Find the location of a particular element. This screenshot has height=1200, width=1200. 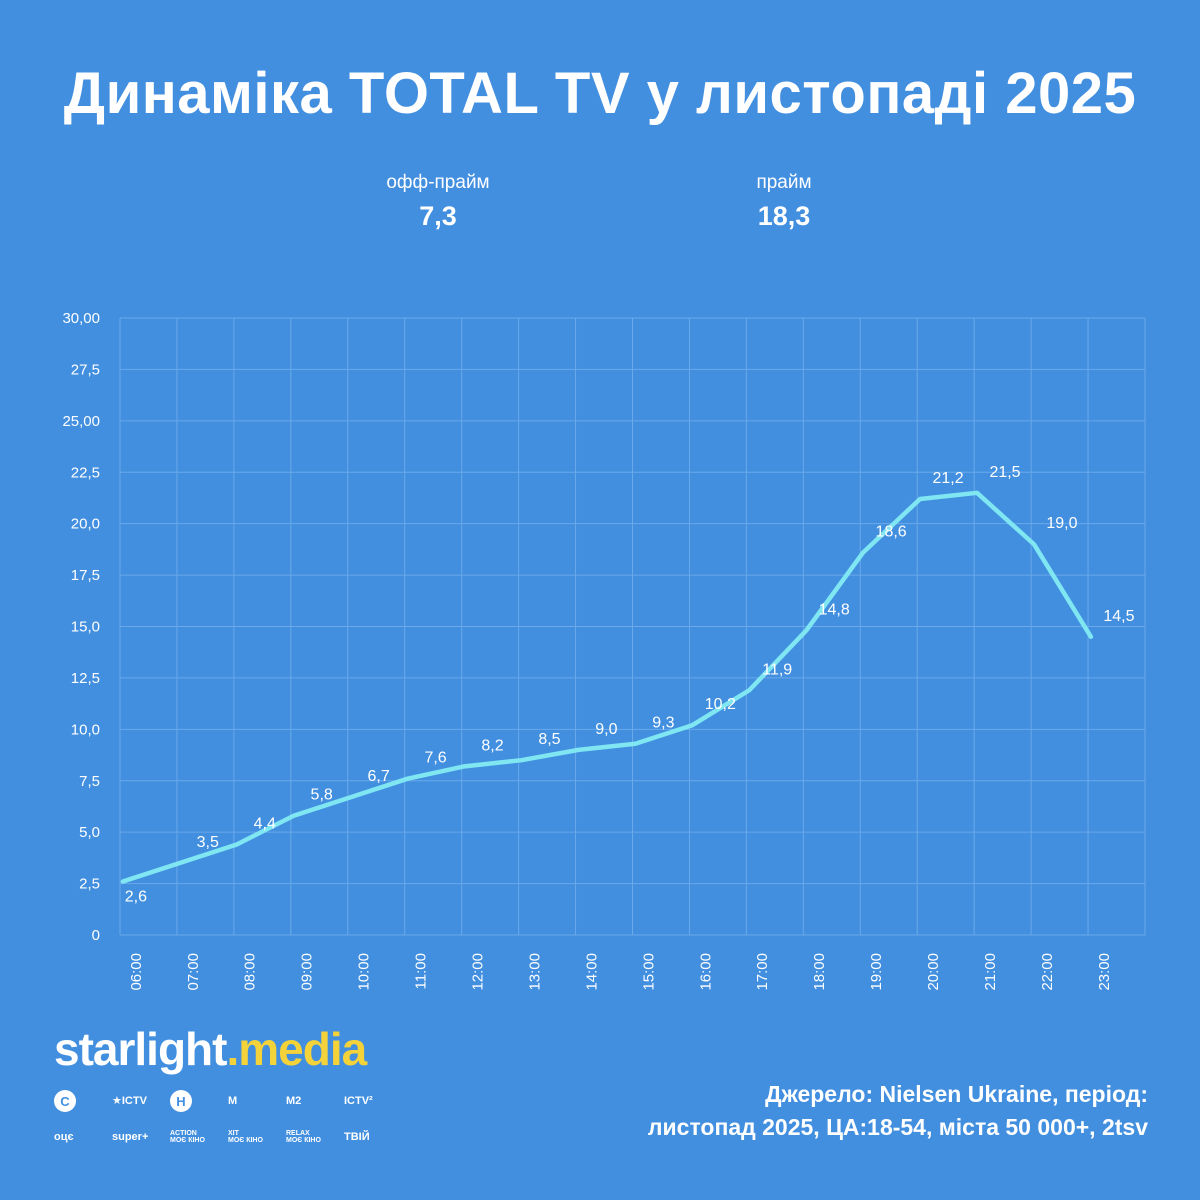

x-tick-label: 17:00 is located at coordinates (762, 972).